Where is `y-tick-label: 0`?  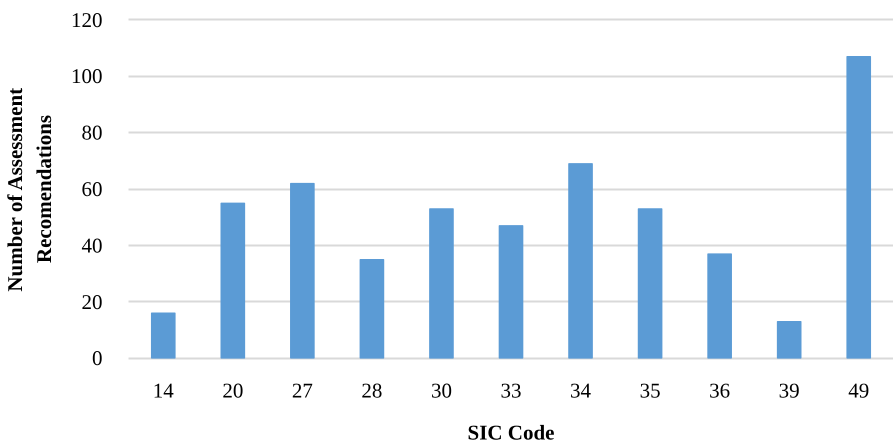 y-tick-label: 0 is located at coordinates (97, 358).